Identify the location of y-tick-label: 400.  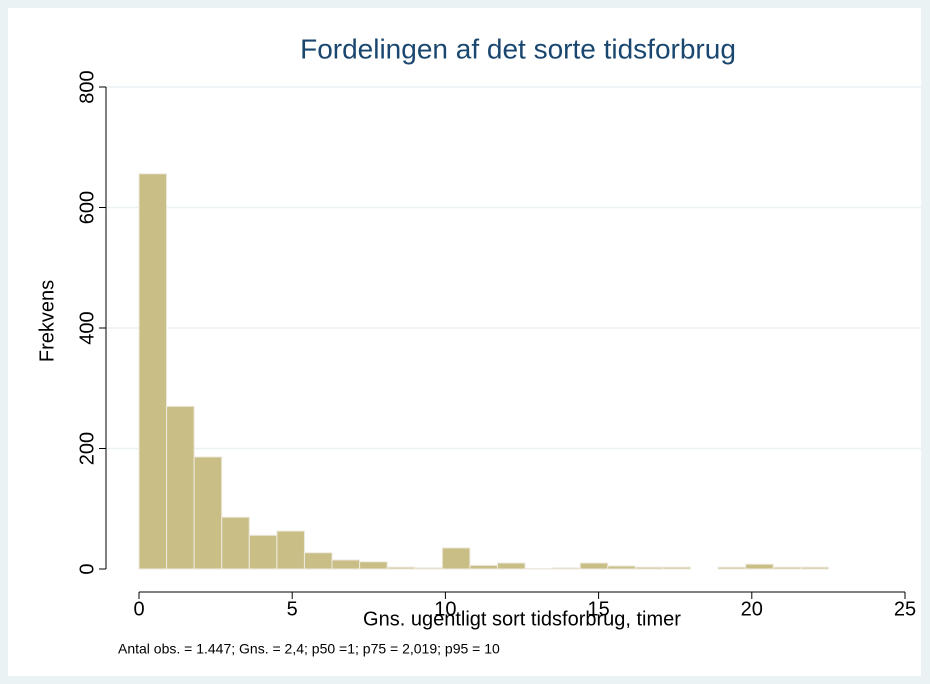
(87, 327).